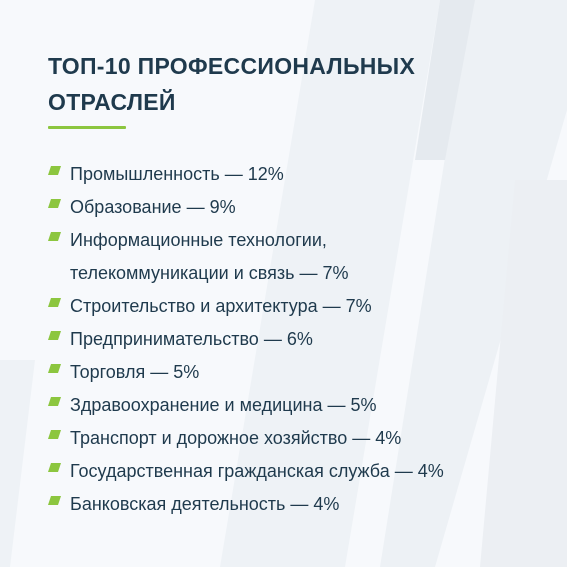 The height and width of the screenshot is (567, 567). What do you see at coordinates (298, 207) in the screenshot?
I see `list-item: Образование — 9%` at bounding box center [298, 207].